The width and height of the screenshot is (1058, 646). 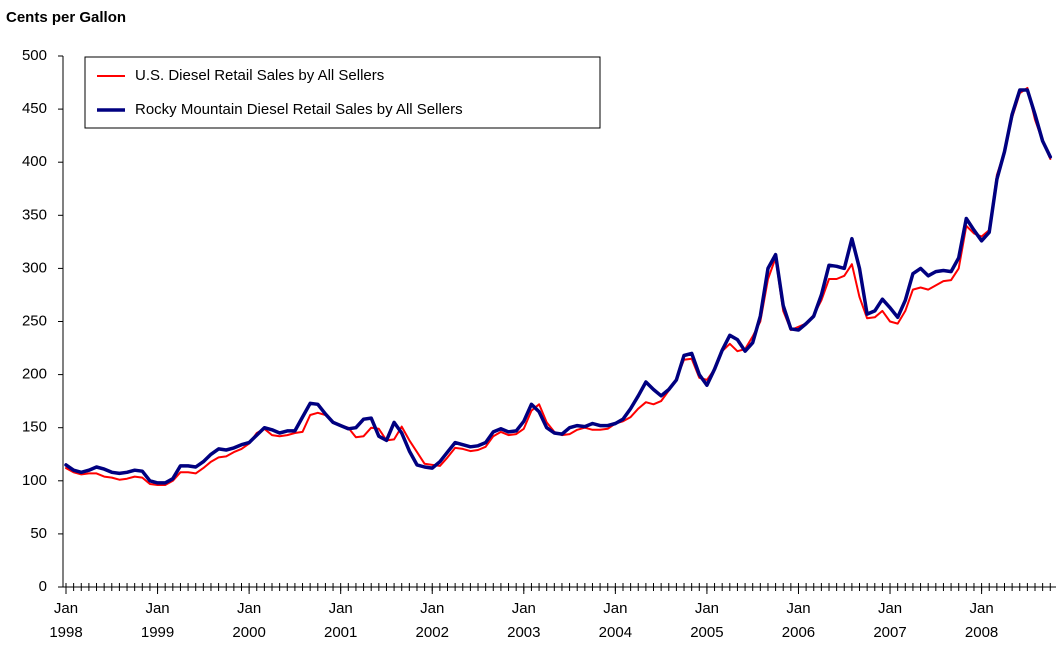 I want to click on y-tick-label: 300, so click(x=34, y=267).